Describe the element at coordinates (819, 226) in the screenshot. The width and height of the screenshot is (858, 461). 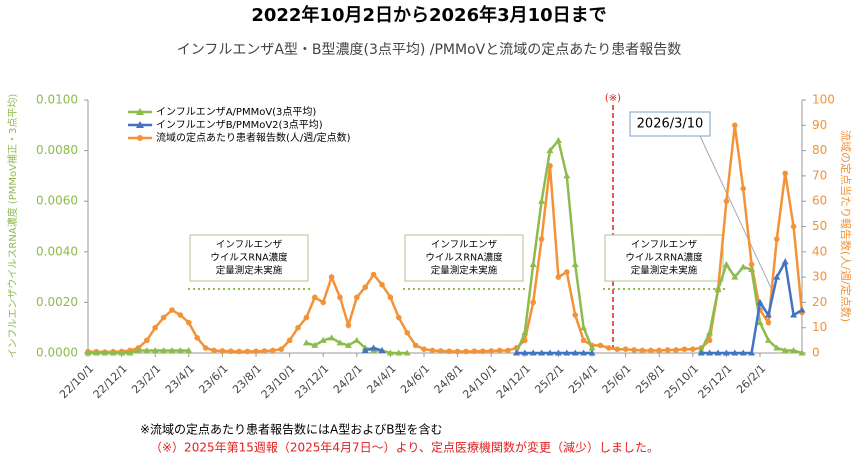
I see `y2-tick-label: 50` at that location.